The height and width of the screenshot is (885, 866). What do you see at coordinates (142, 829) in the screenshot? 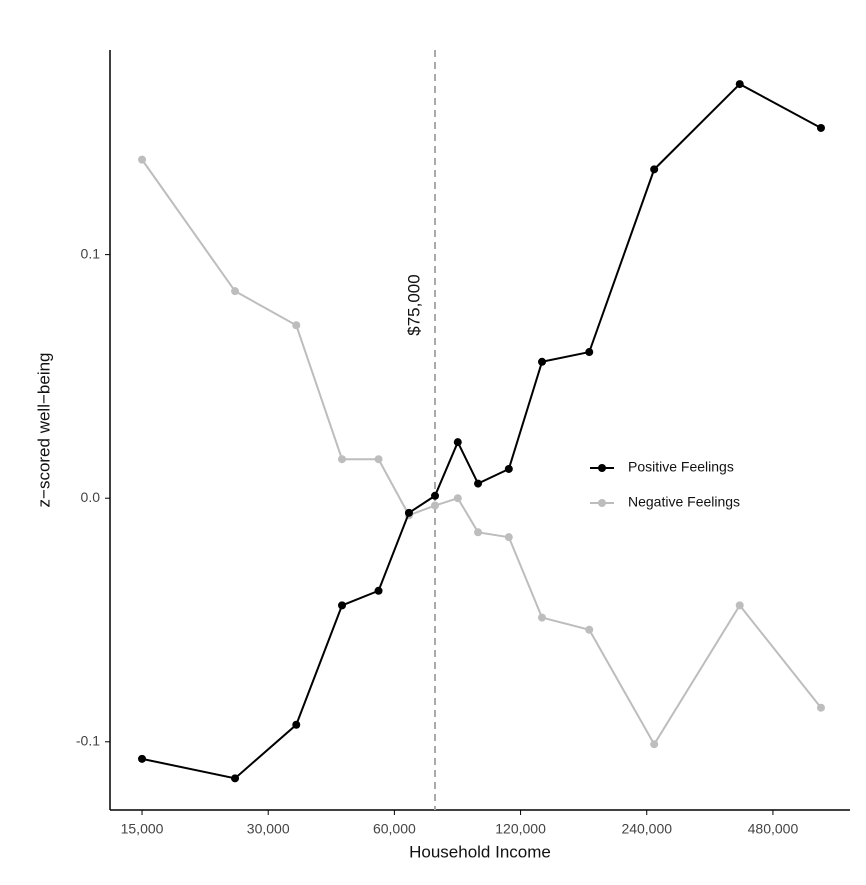
I see `x-tick-label: 15,000` at bounding box center [142, 829].